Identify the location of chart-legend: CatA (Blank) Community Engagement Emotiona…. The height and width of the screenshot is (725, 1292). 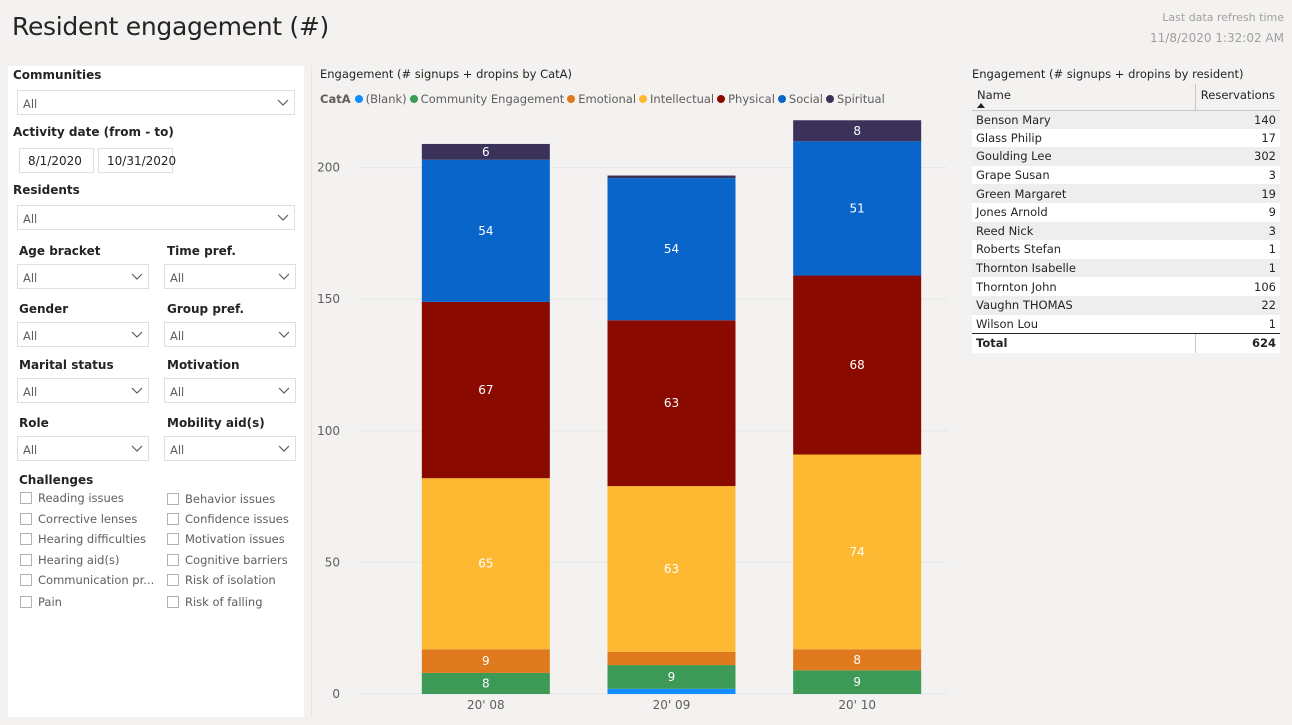
(604, 99).